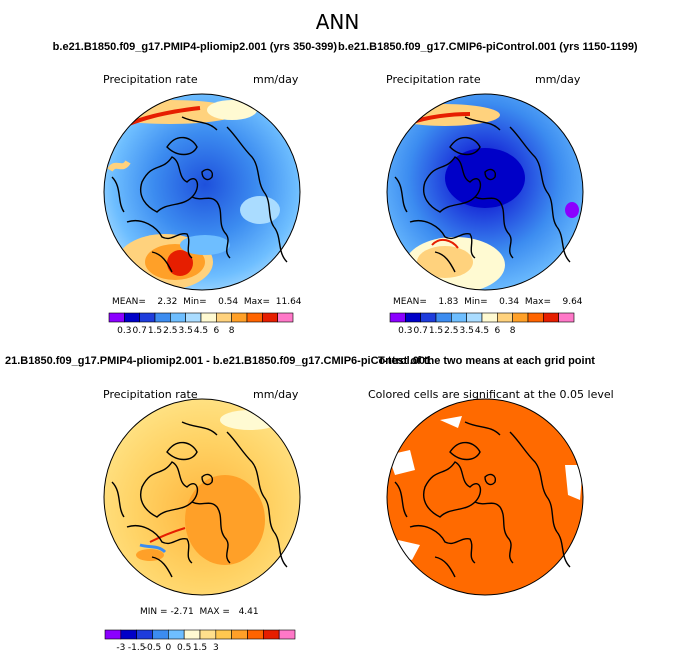 The width and height of the screenshot is (675, 656). I want to click on units-top-left: mm/day, so click(276, 79).